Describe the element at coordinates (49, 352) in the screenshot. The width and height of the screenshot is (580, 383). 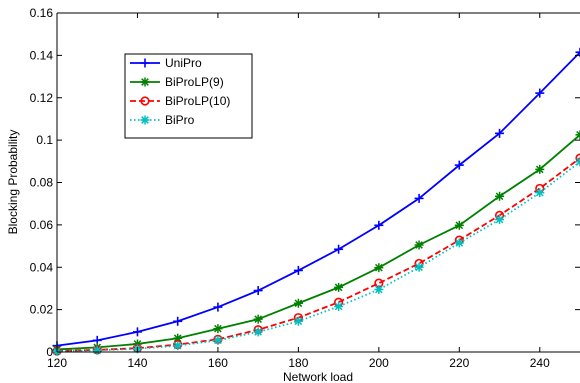
I see `y-tick-label: 0` at that location.